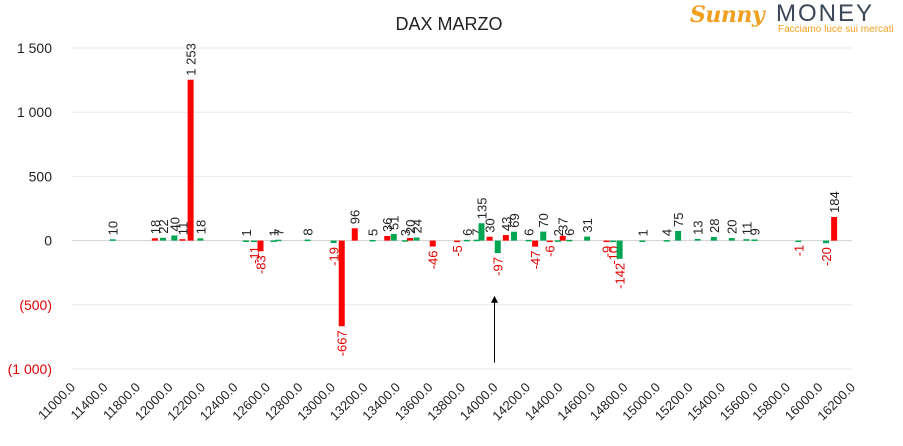 The image size is (903, 446). Describe the element at coordinates (373, 232) in the screenshot. I see `bar-value-label: 5` at that location.